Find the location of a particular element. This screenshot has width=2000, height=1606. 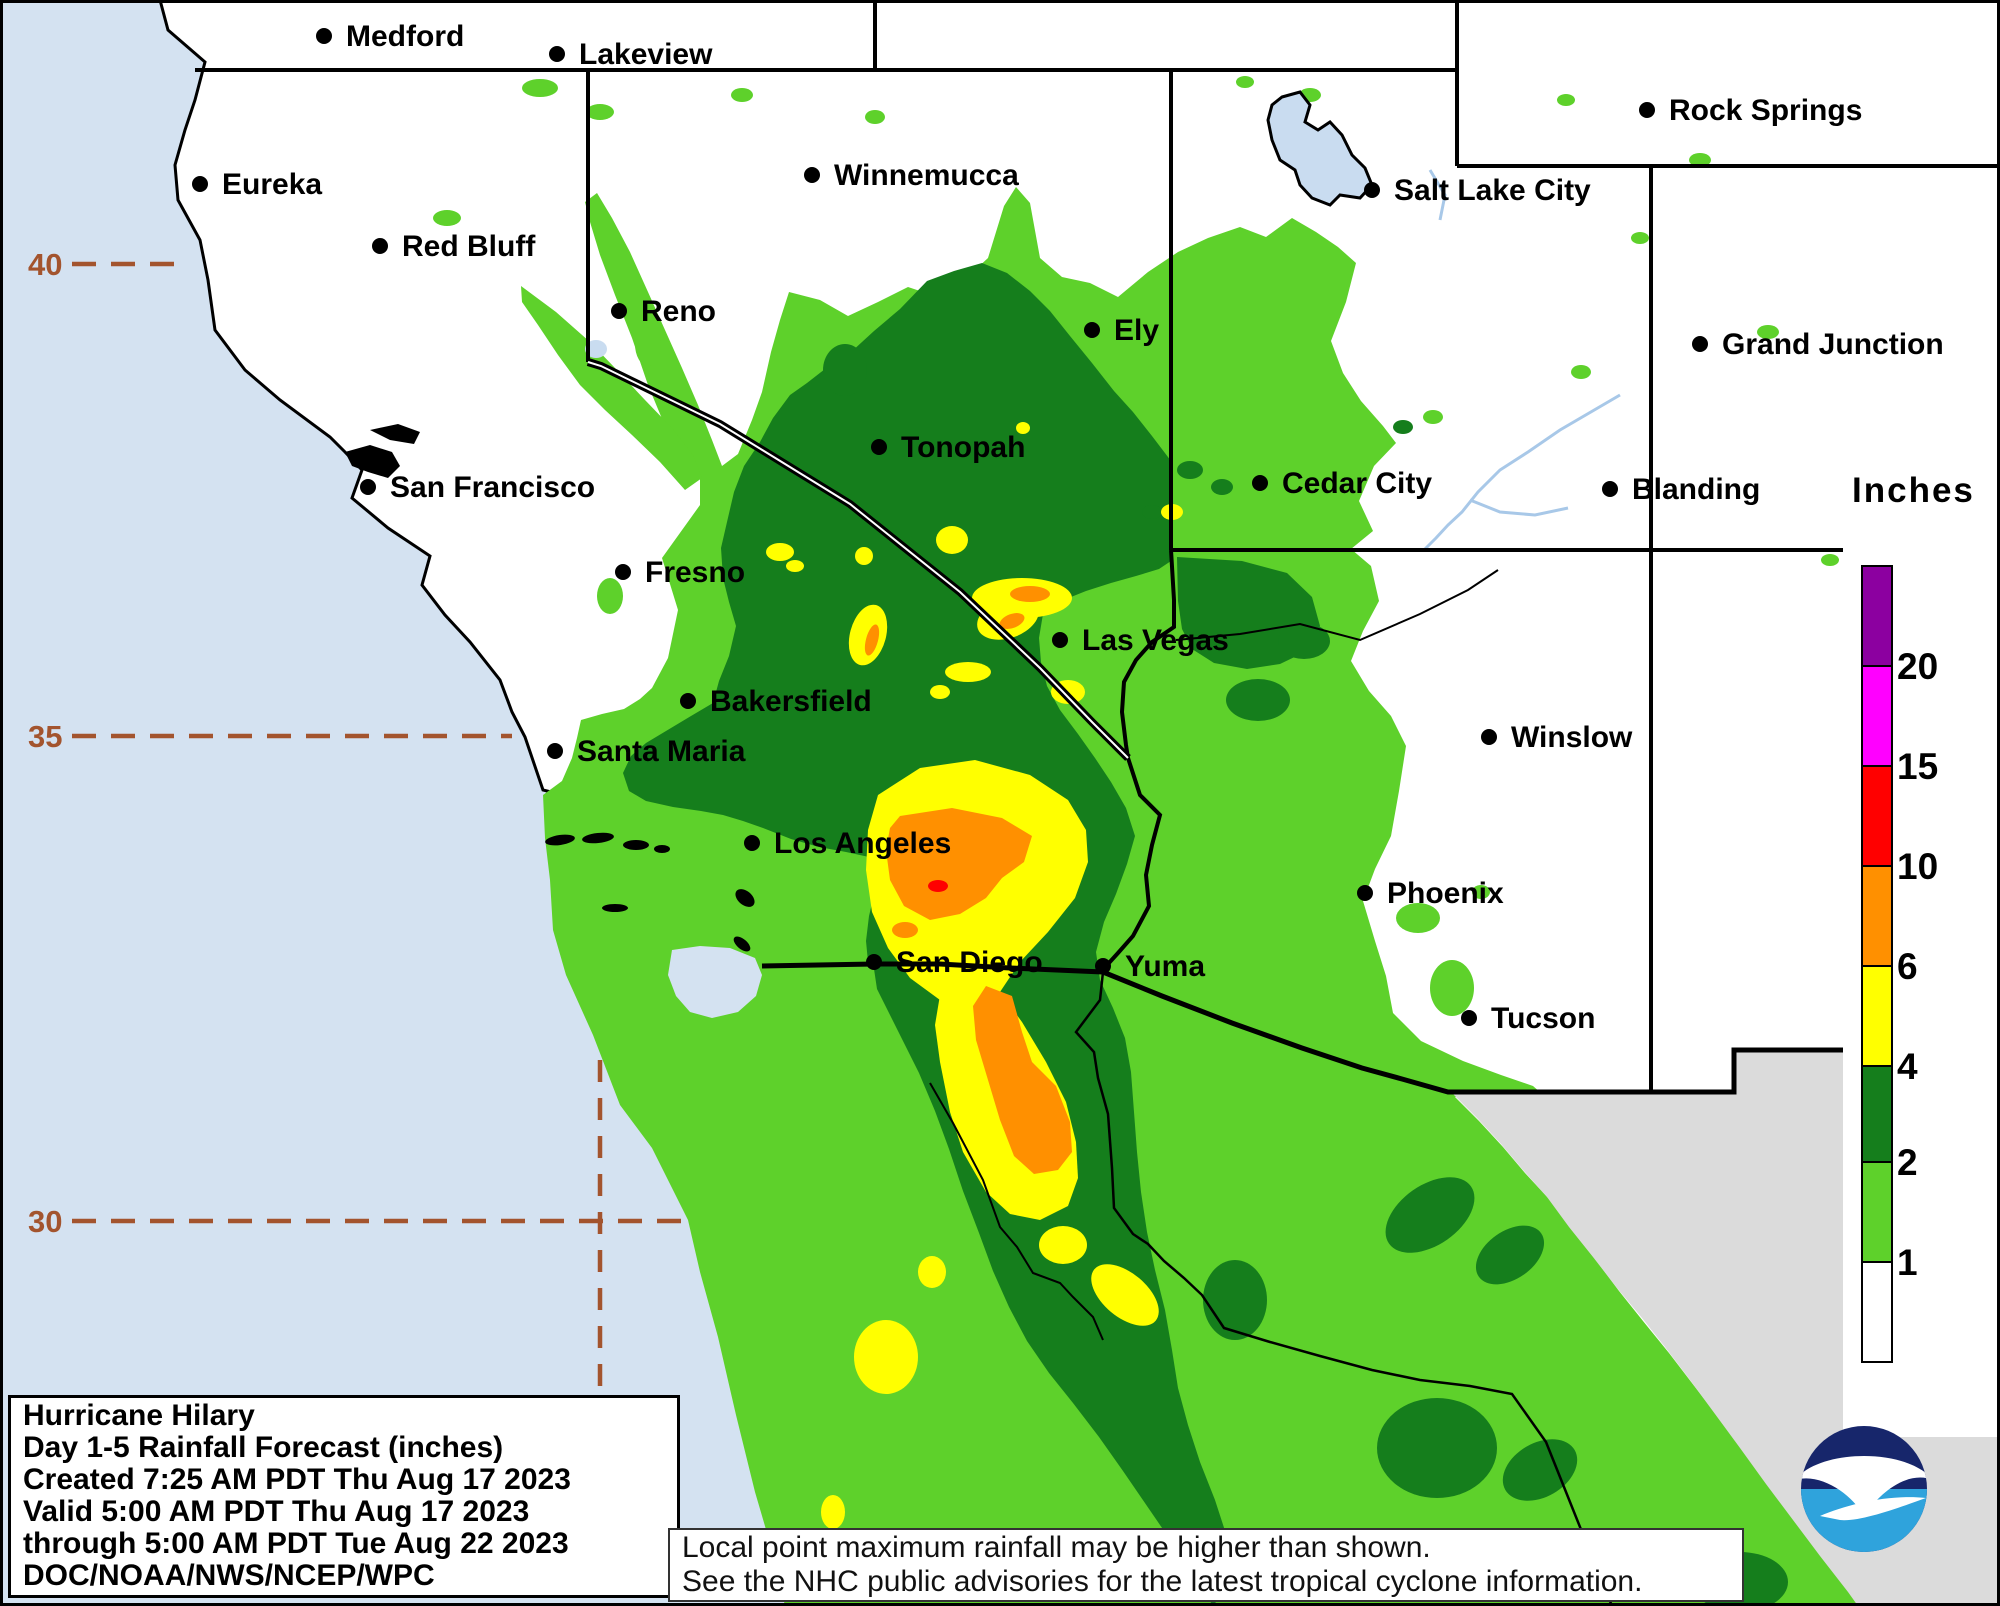

city-label: Blanding is located at coordinates (1696, 489).